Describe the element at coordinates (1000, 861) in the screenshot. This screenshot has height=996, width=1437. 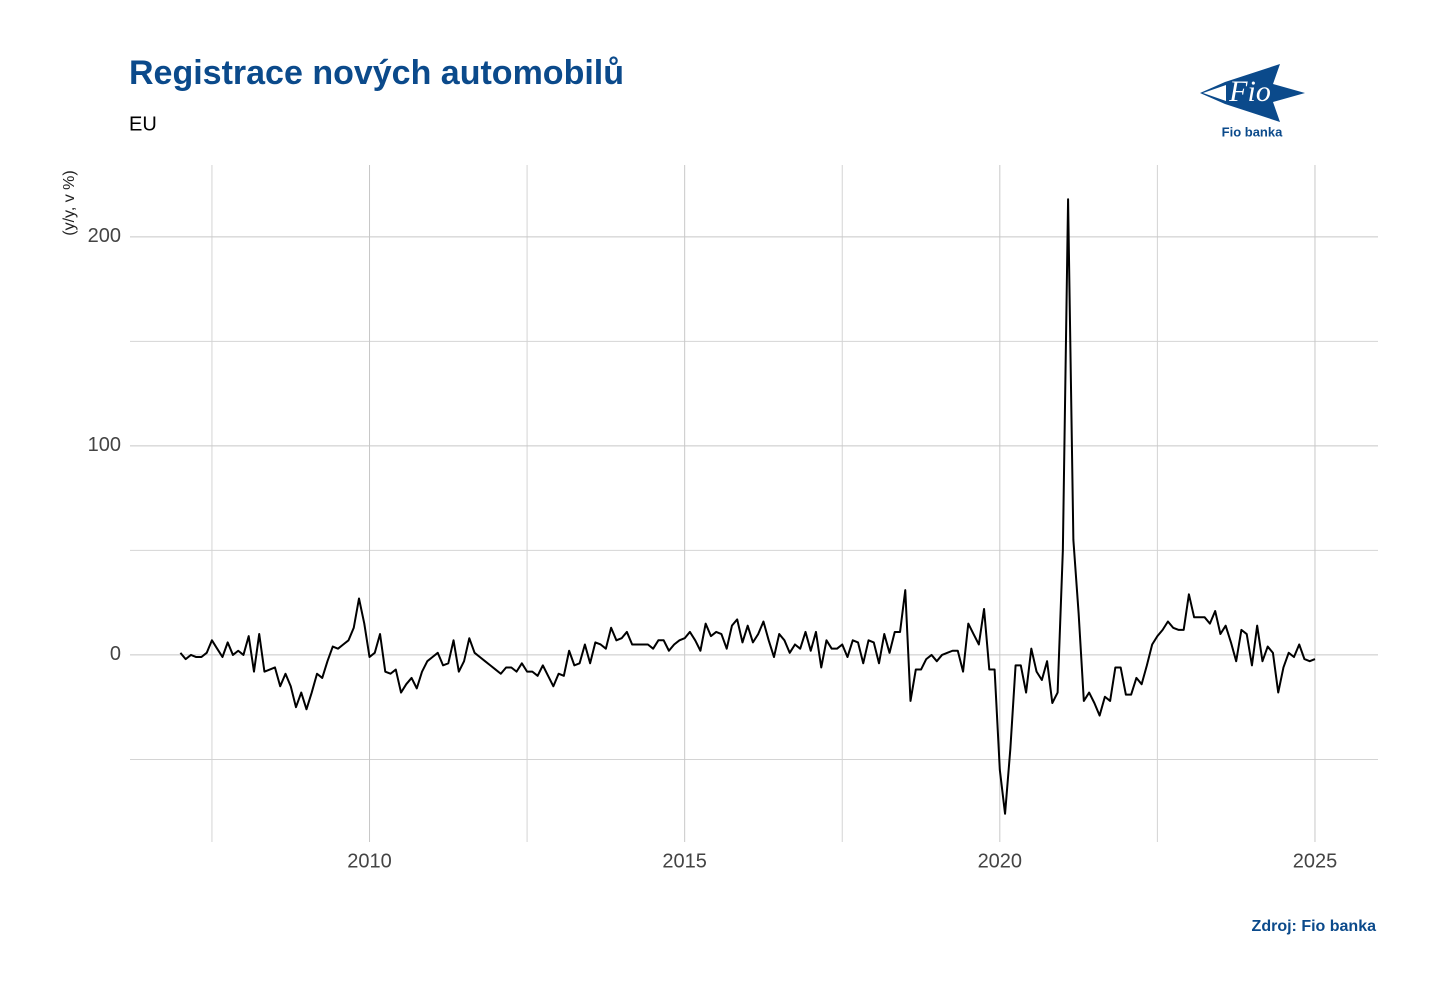
I see `x-tick-label: 2020` at that location.